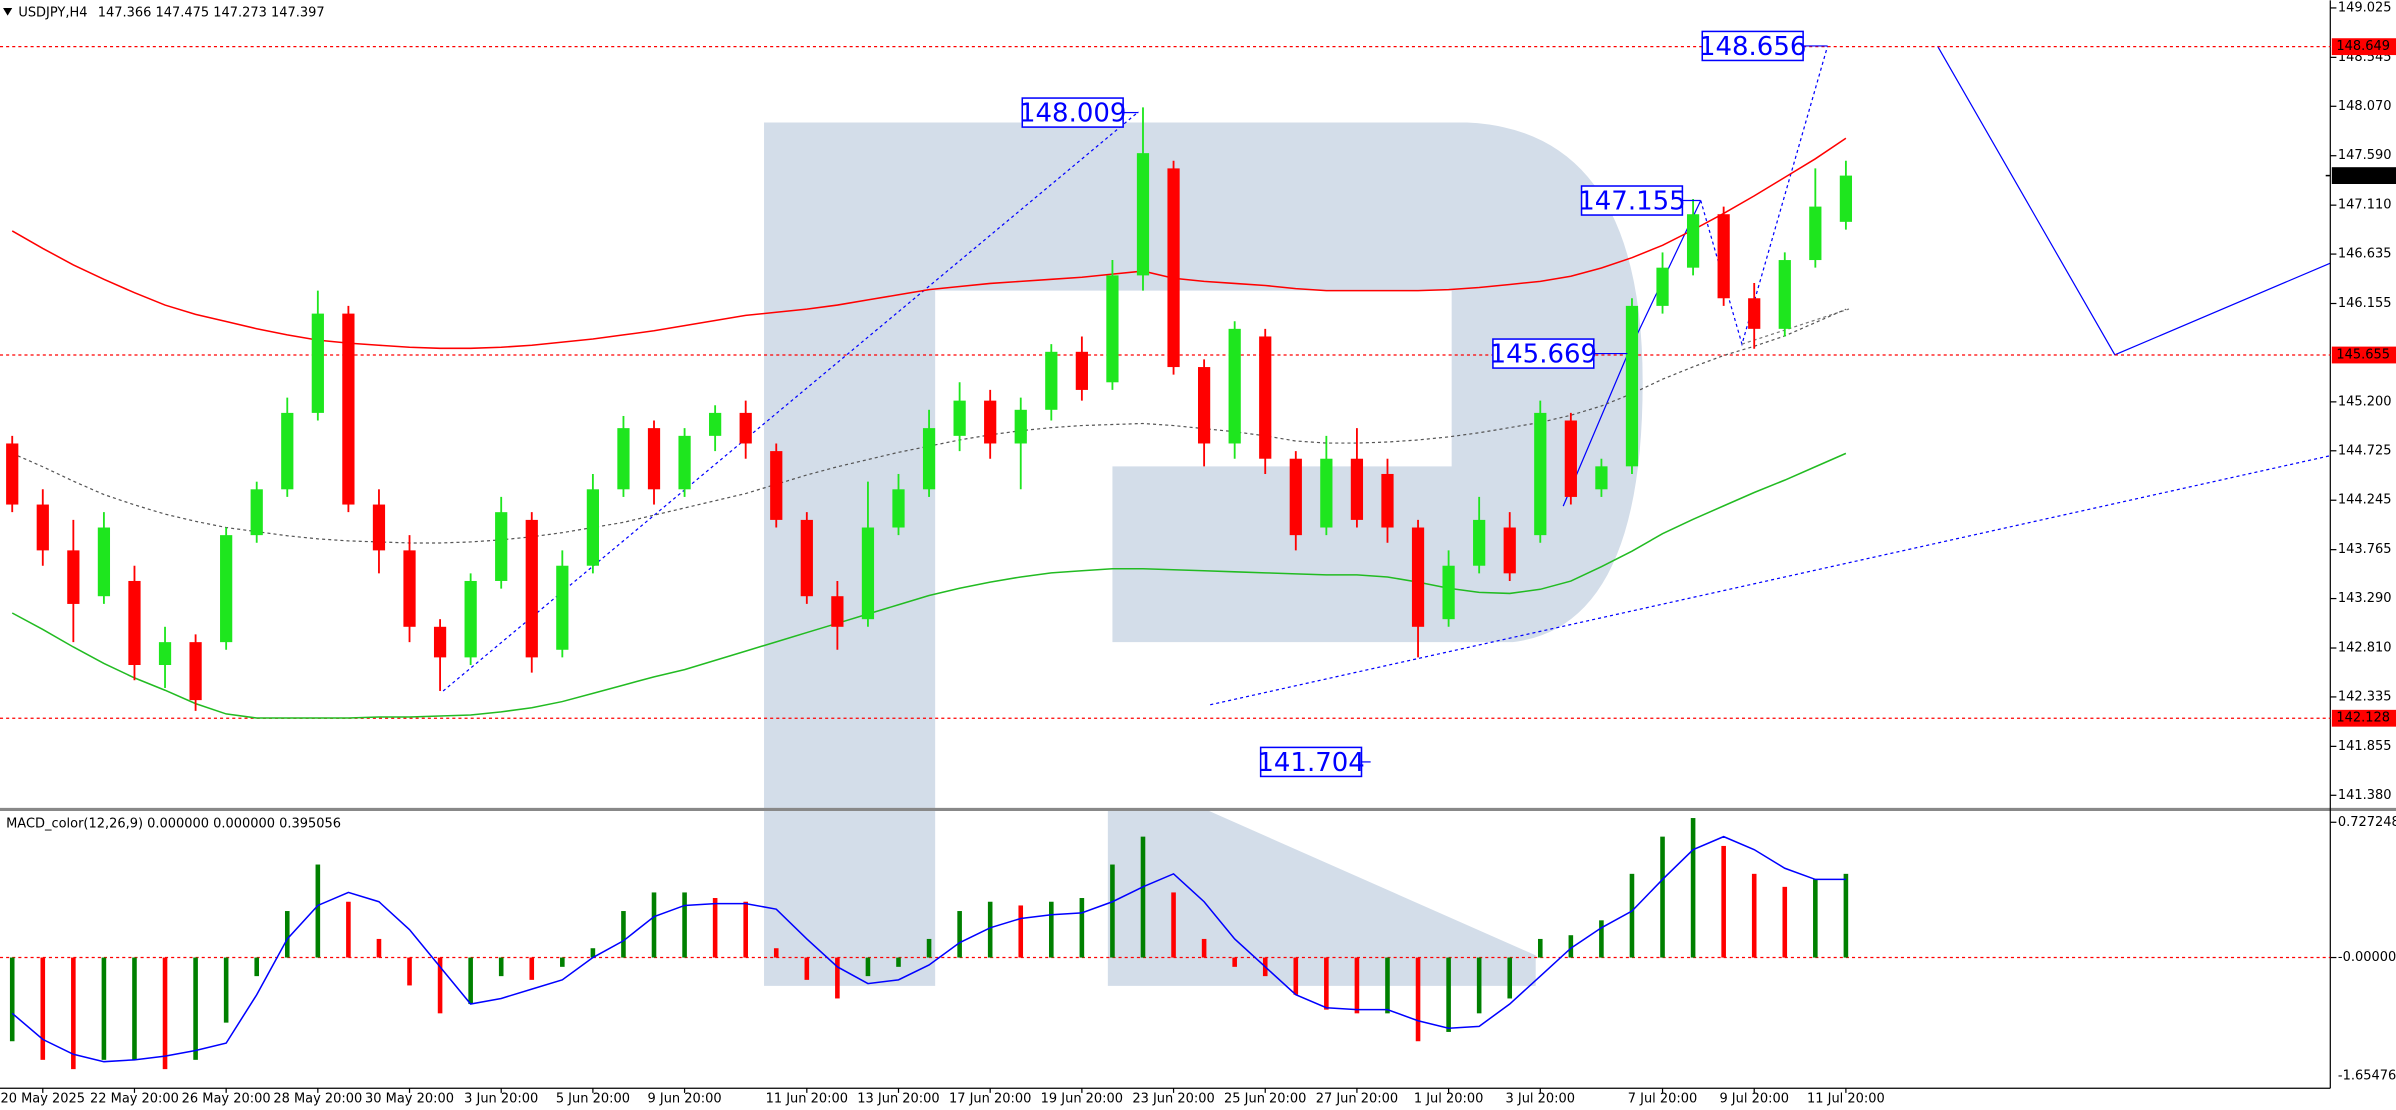 The width and height of the screenshot is (2396, 1110). I want to click on support-line, so click(1770, 580).